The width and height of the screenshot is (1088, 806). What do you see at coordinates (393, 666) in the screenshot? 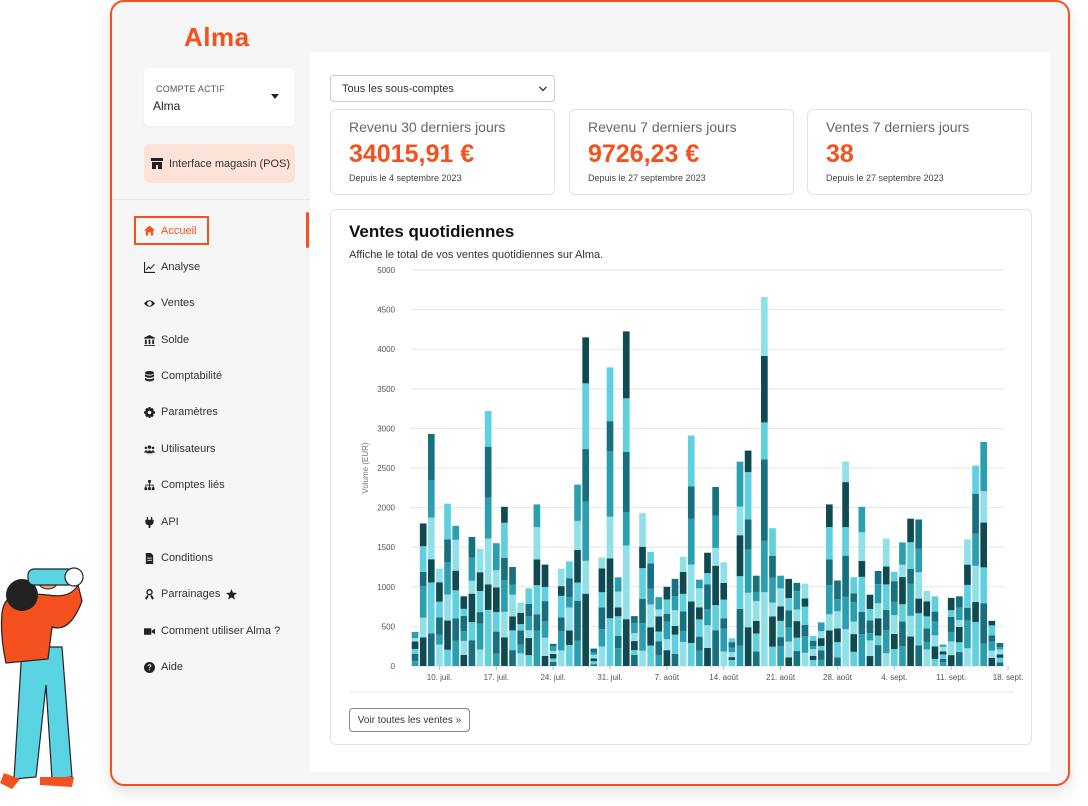
I see `y-tick-label: 0` at bounding box center [393, 666].